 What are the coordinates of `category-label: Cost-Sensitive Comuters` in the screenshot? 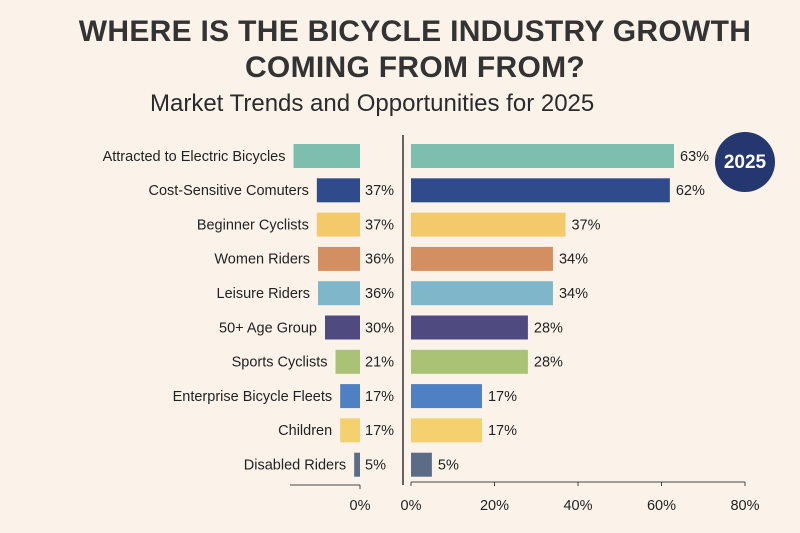 It's located at (228, 191).